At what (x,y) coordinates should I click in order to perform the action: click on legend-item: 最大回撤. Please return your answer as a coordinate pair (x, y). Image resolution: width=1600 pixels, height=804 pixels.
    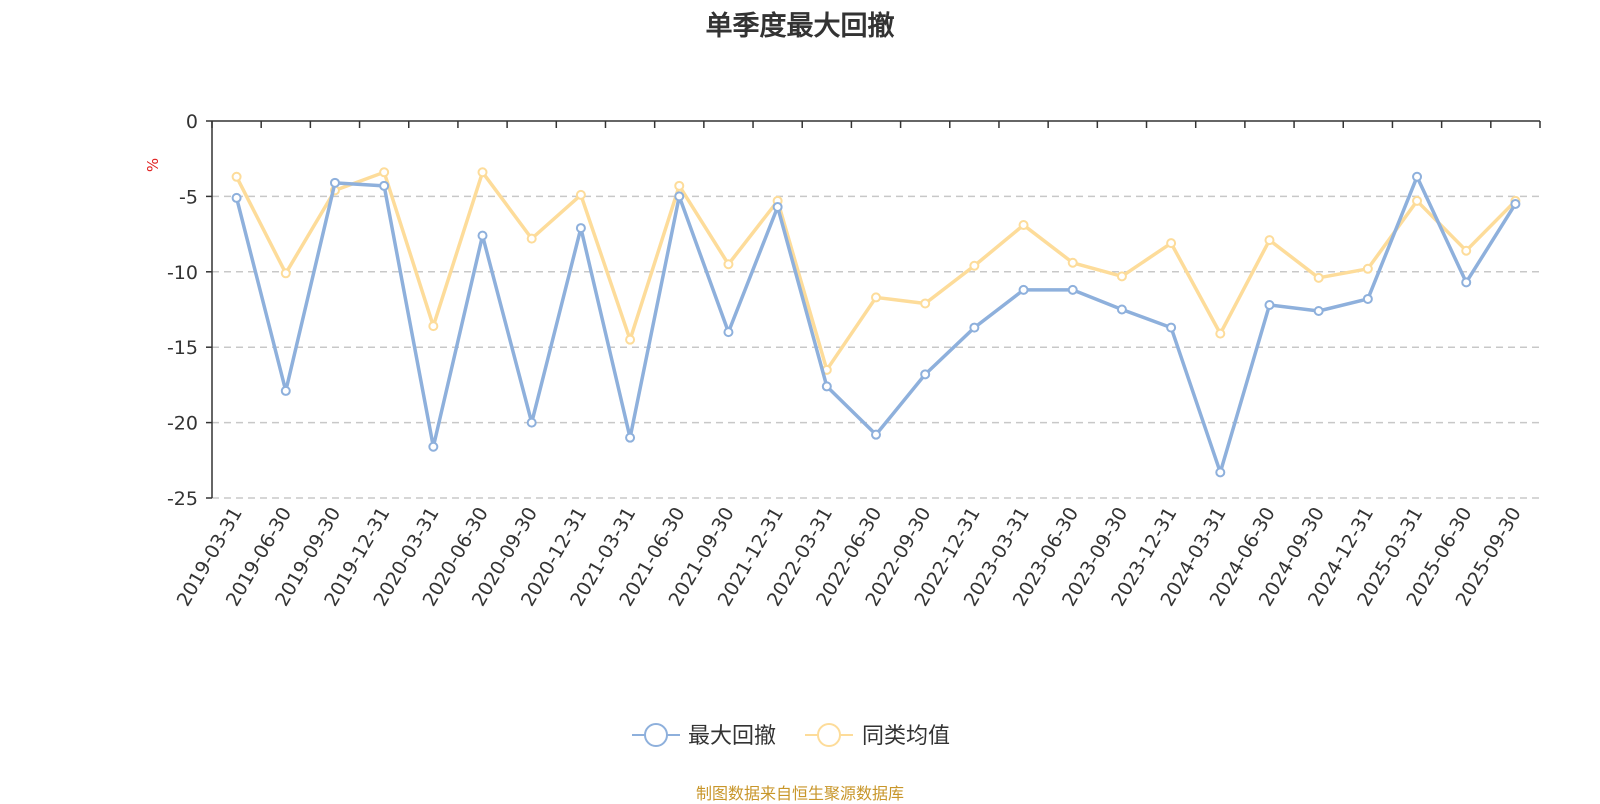
    Looking at the image, I should click on (704, 736).